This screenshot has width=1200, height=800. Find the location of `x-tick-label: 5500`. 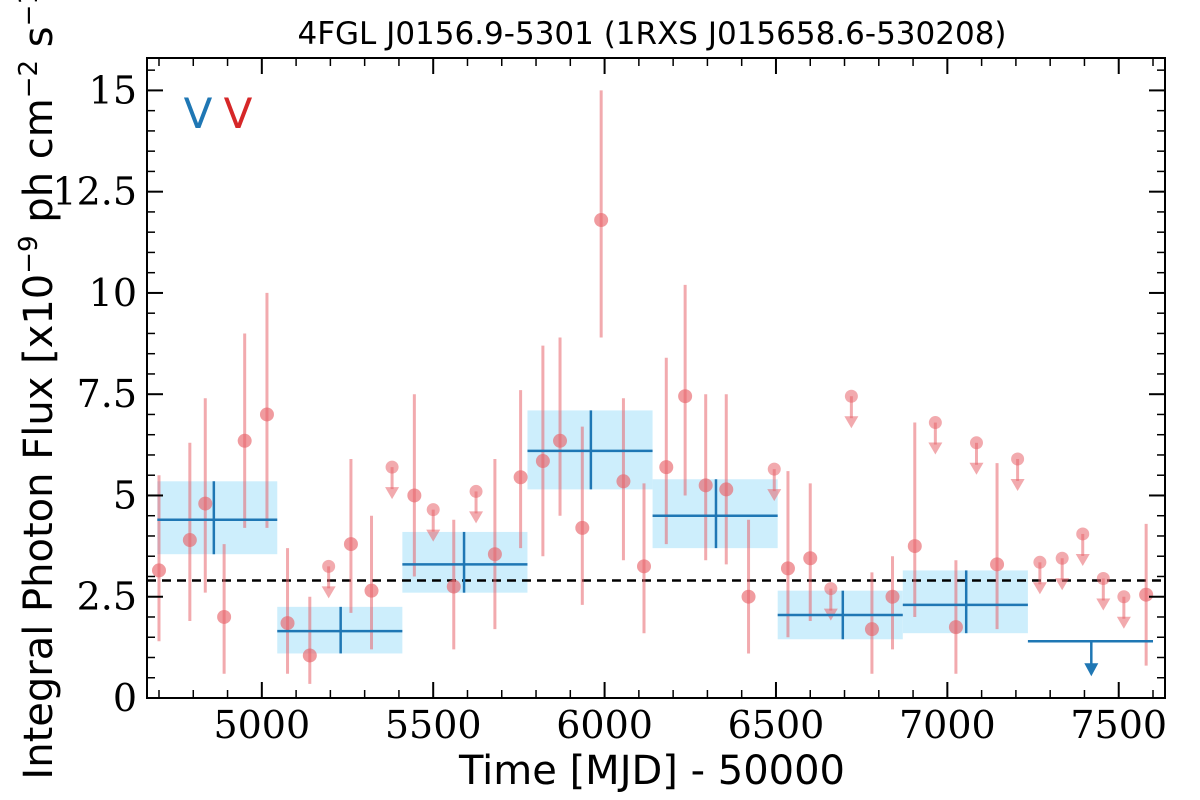

x-tick-label: 5500 is located at coordinates (433, 725).